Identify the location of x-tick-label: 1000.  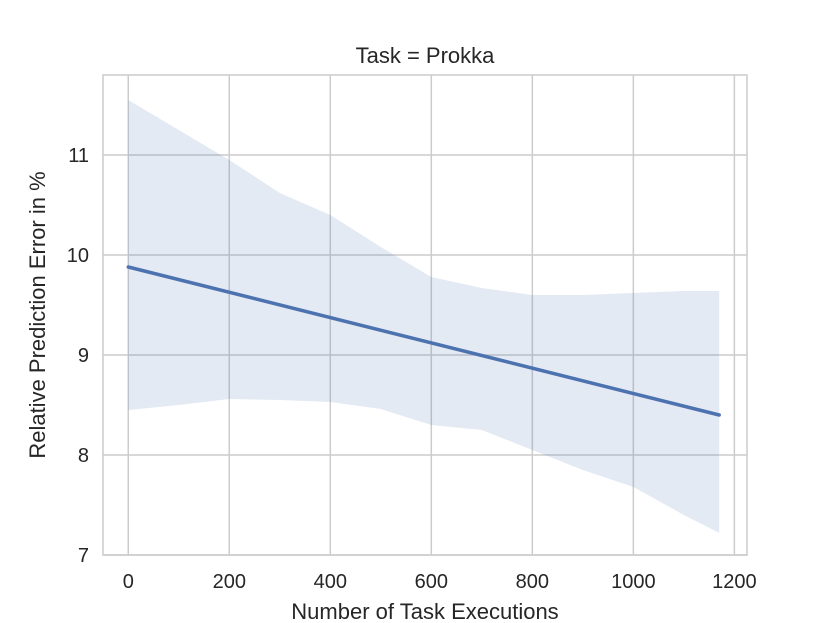
(633, 582).